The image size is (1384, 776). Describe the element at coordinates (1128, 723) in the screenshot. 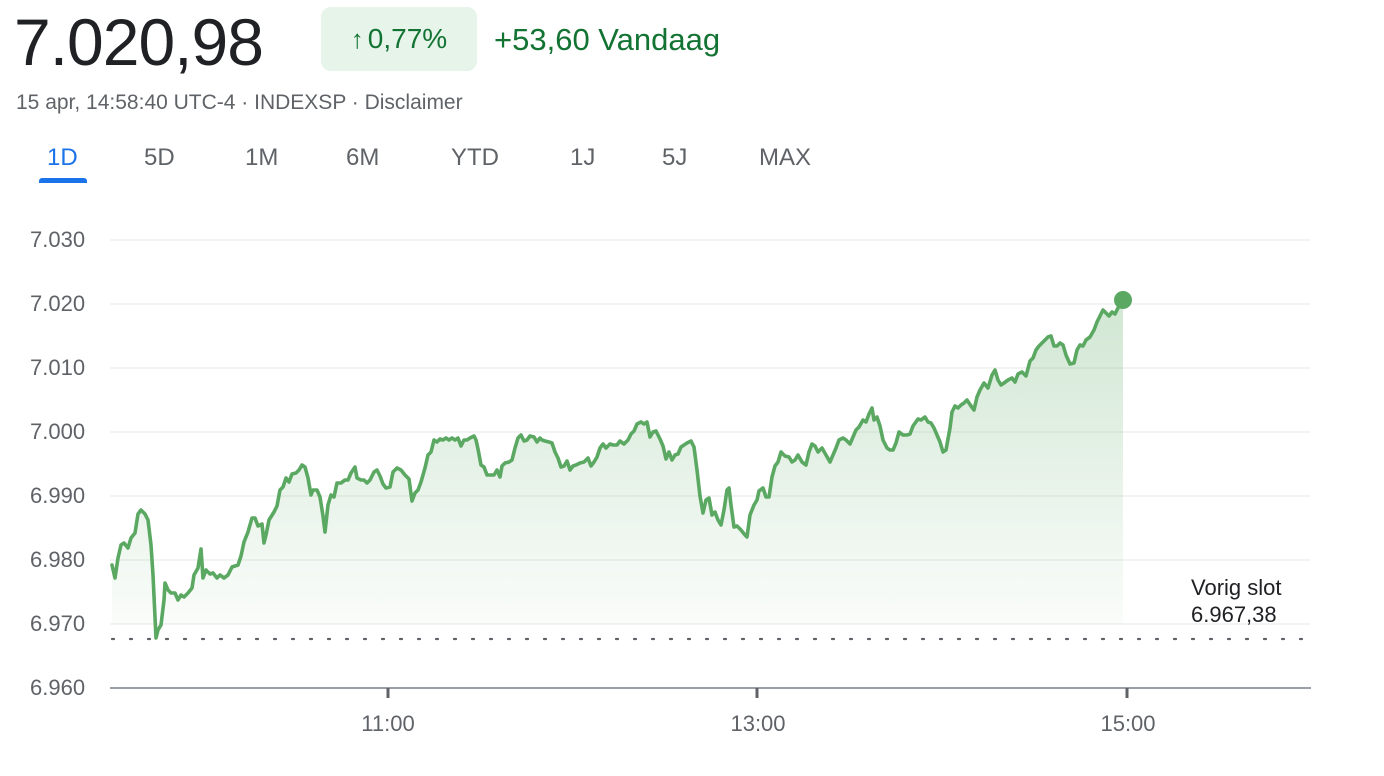

I see `x-tick-label: 15:00` at that location.